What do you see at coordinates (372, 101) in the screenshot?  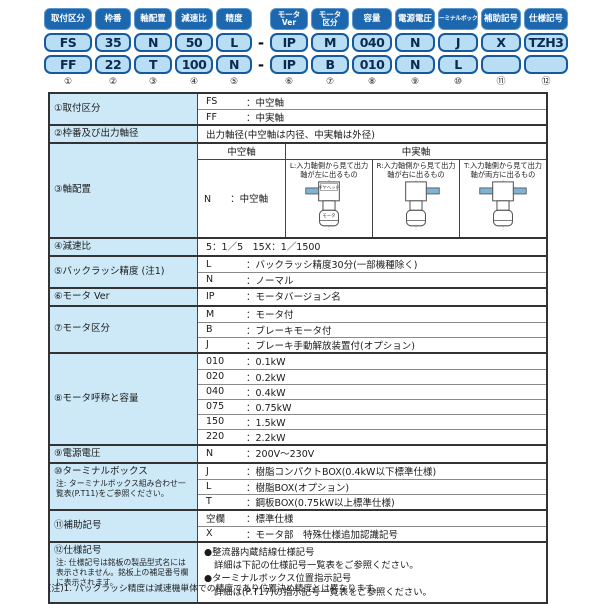 I see `legend-row: FS ：中空軸` at bounding box center [372, 101].